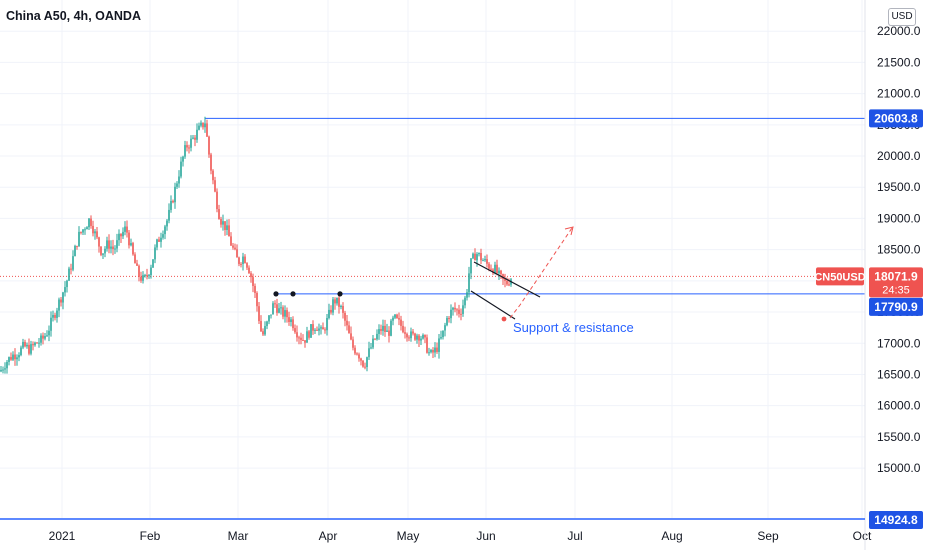 The width and height of the screenshot is (932, 555). Describe the element at coordinates (896, 306) in the screenshot. I see `level-support-tag-bg` at that location.